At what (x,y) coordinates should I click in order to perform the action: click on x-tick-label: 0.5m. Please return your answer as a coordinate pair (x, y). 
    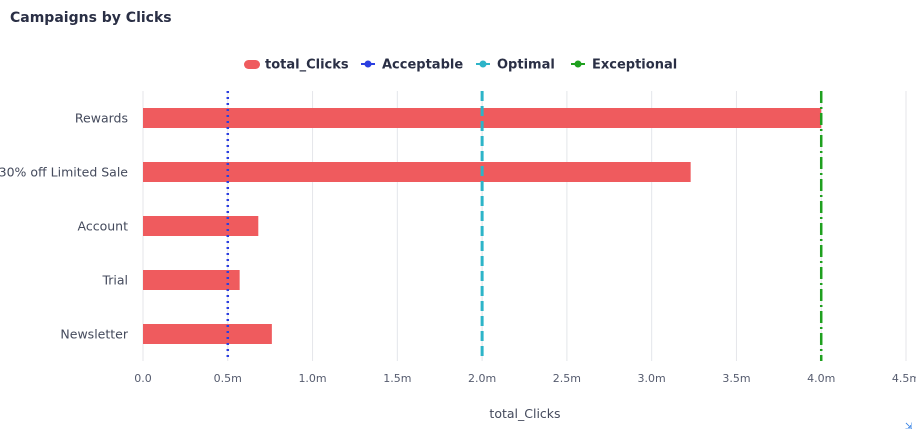
    Looking at the image, I should click on (228, 378).